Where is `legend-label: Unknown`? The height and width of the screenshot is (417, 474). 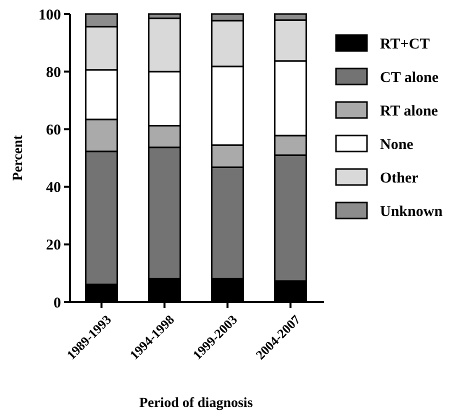 legend-label: Unknown is located at coordinates (412, 212).